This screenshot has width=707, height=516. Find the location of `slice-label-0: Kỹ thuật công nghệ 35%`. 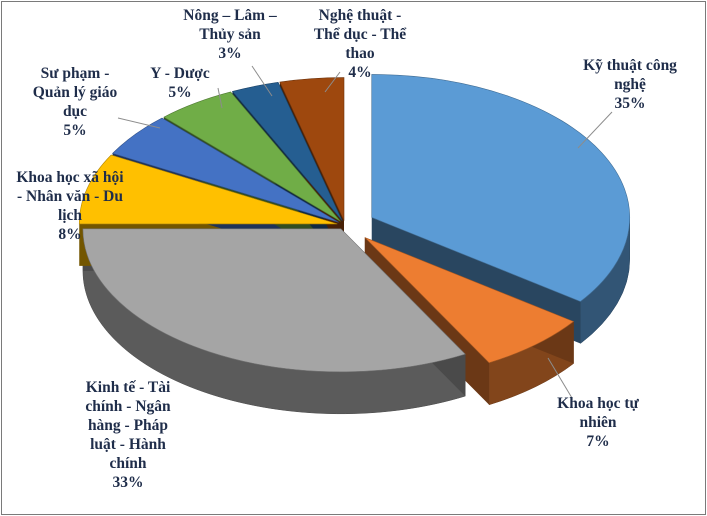

slice-label-0: Kỹ thuật công nghệ 35% is located at coordinates (630, 84).